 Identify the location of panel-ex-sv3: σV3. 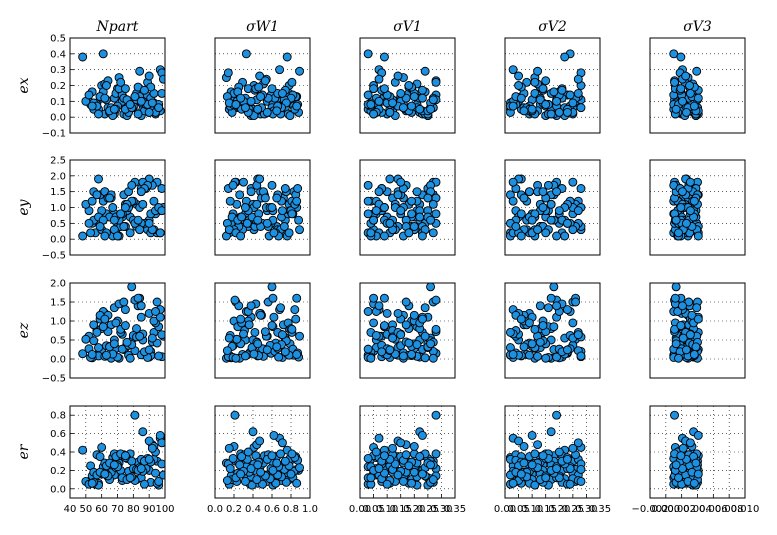
(697, 76).